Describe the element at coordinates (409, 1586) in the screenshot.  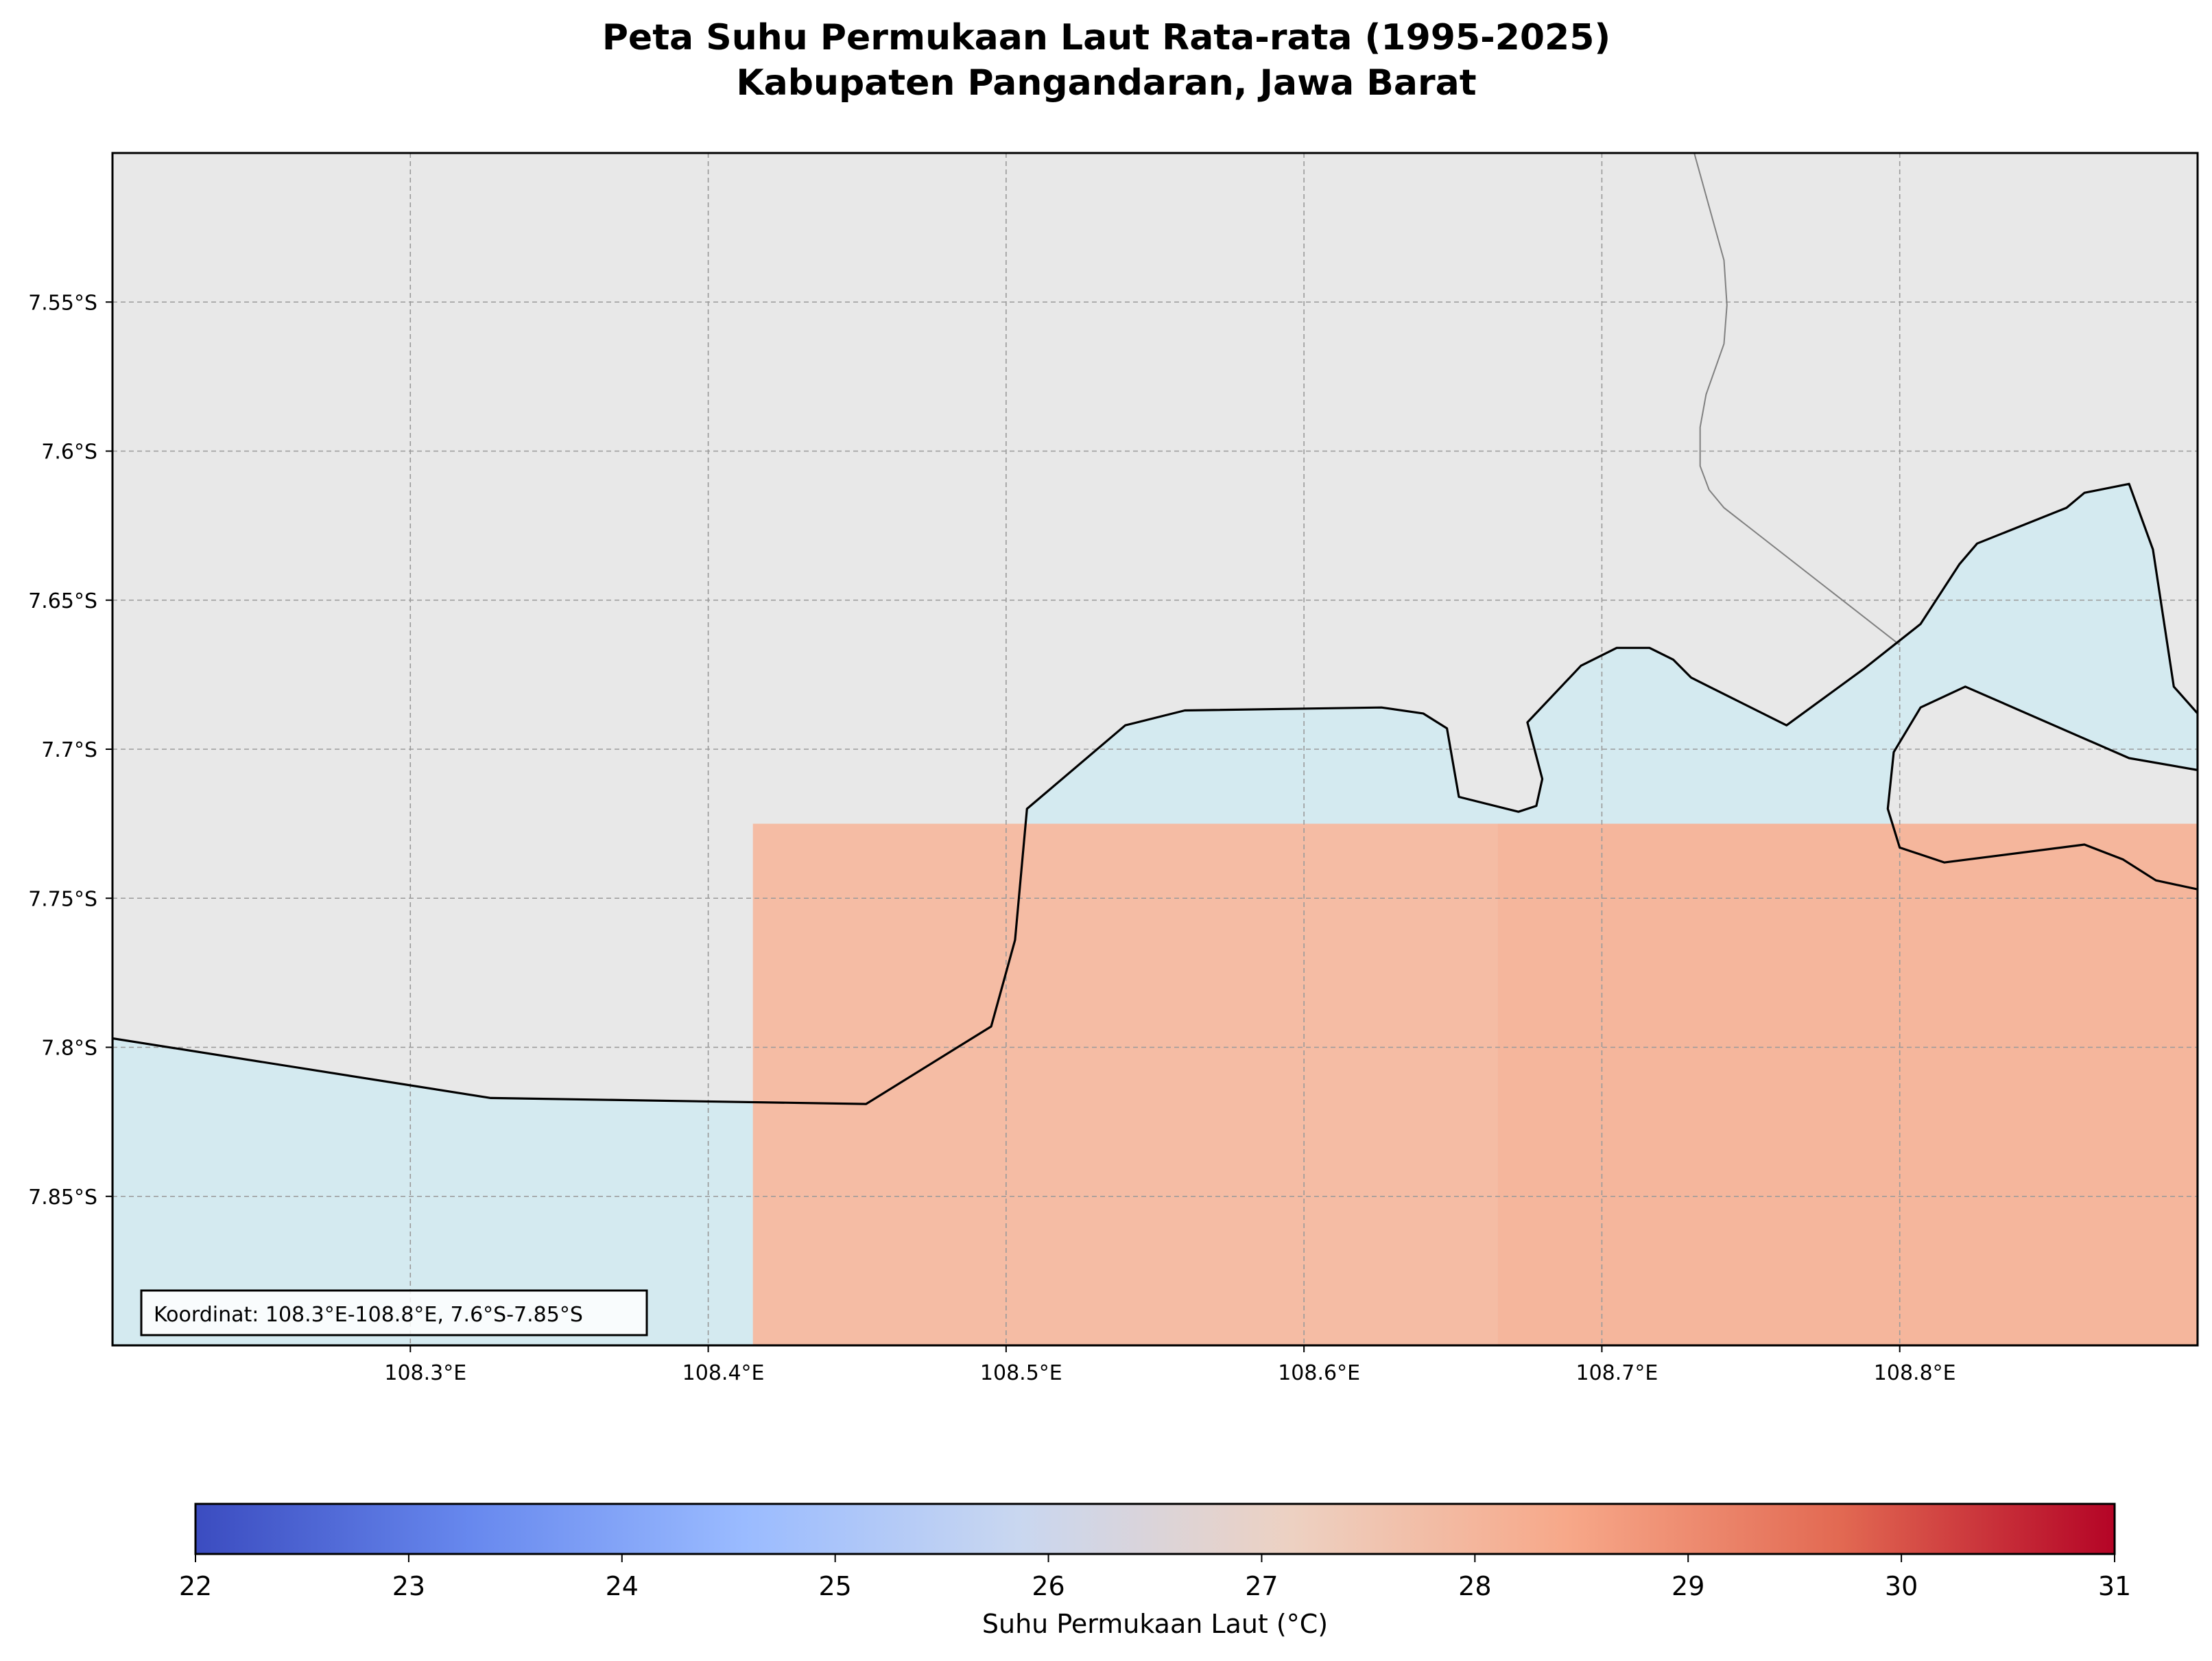
I see `colorbar-tick-label-2: 23` at that location.